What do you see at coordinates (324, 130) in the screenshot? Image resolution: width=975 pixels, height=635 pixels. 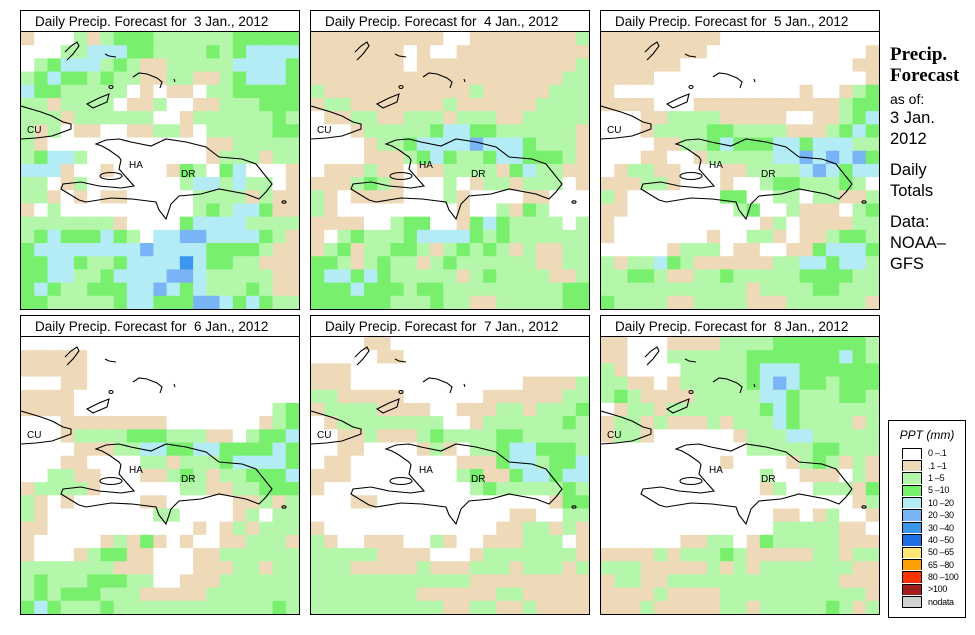 I see `label-cuba: CU` at bounding box center [324, 130].